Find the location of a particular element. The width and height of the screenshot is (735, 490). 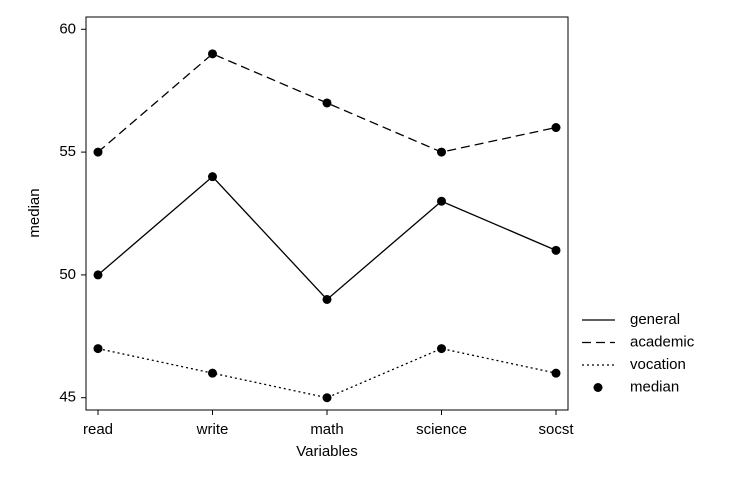

series-line is located at coordinates (327, 103).